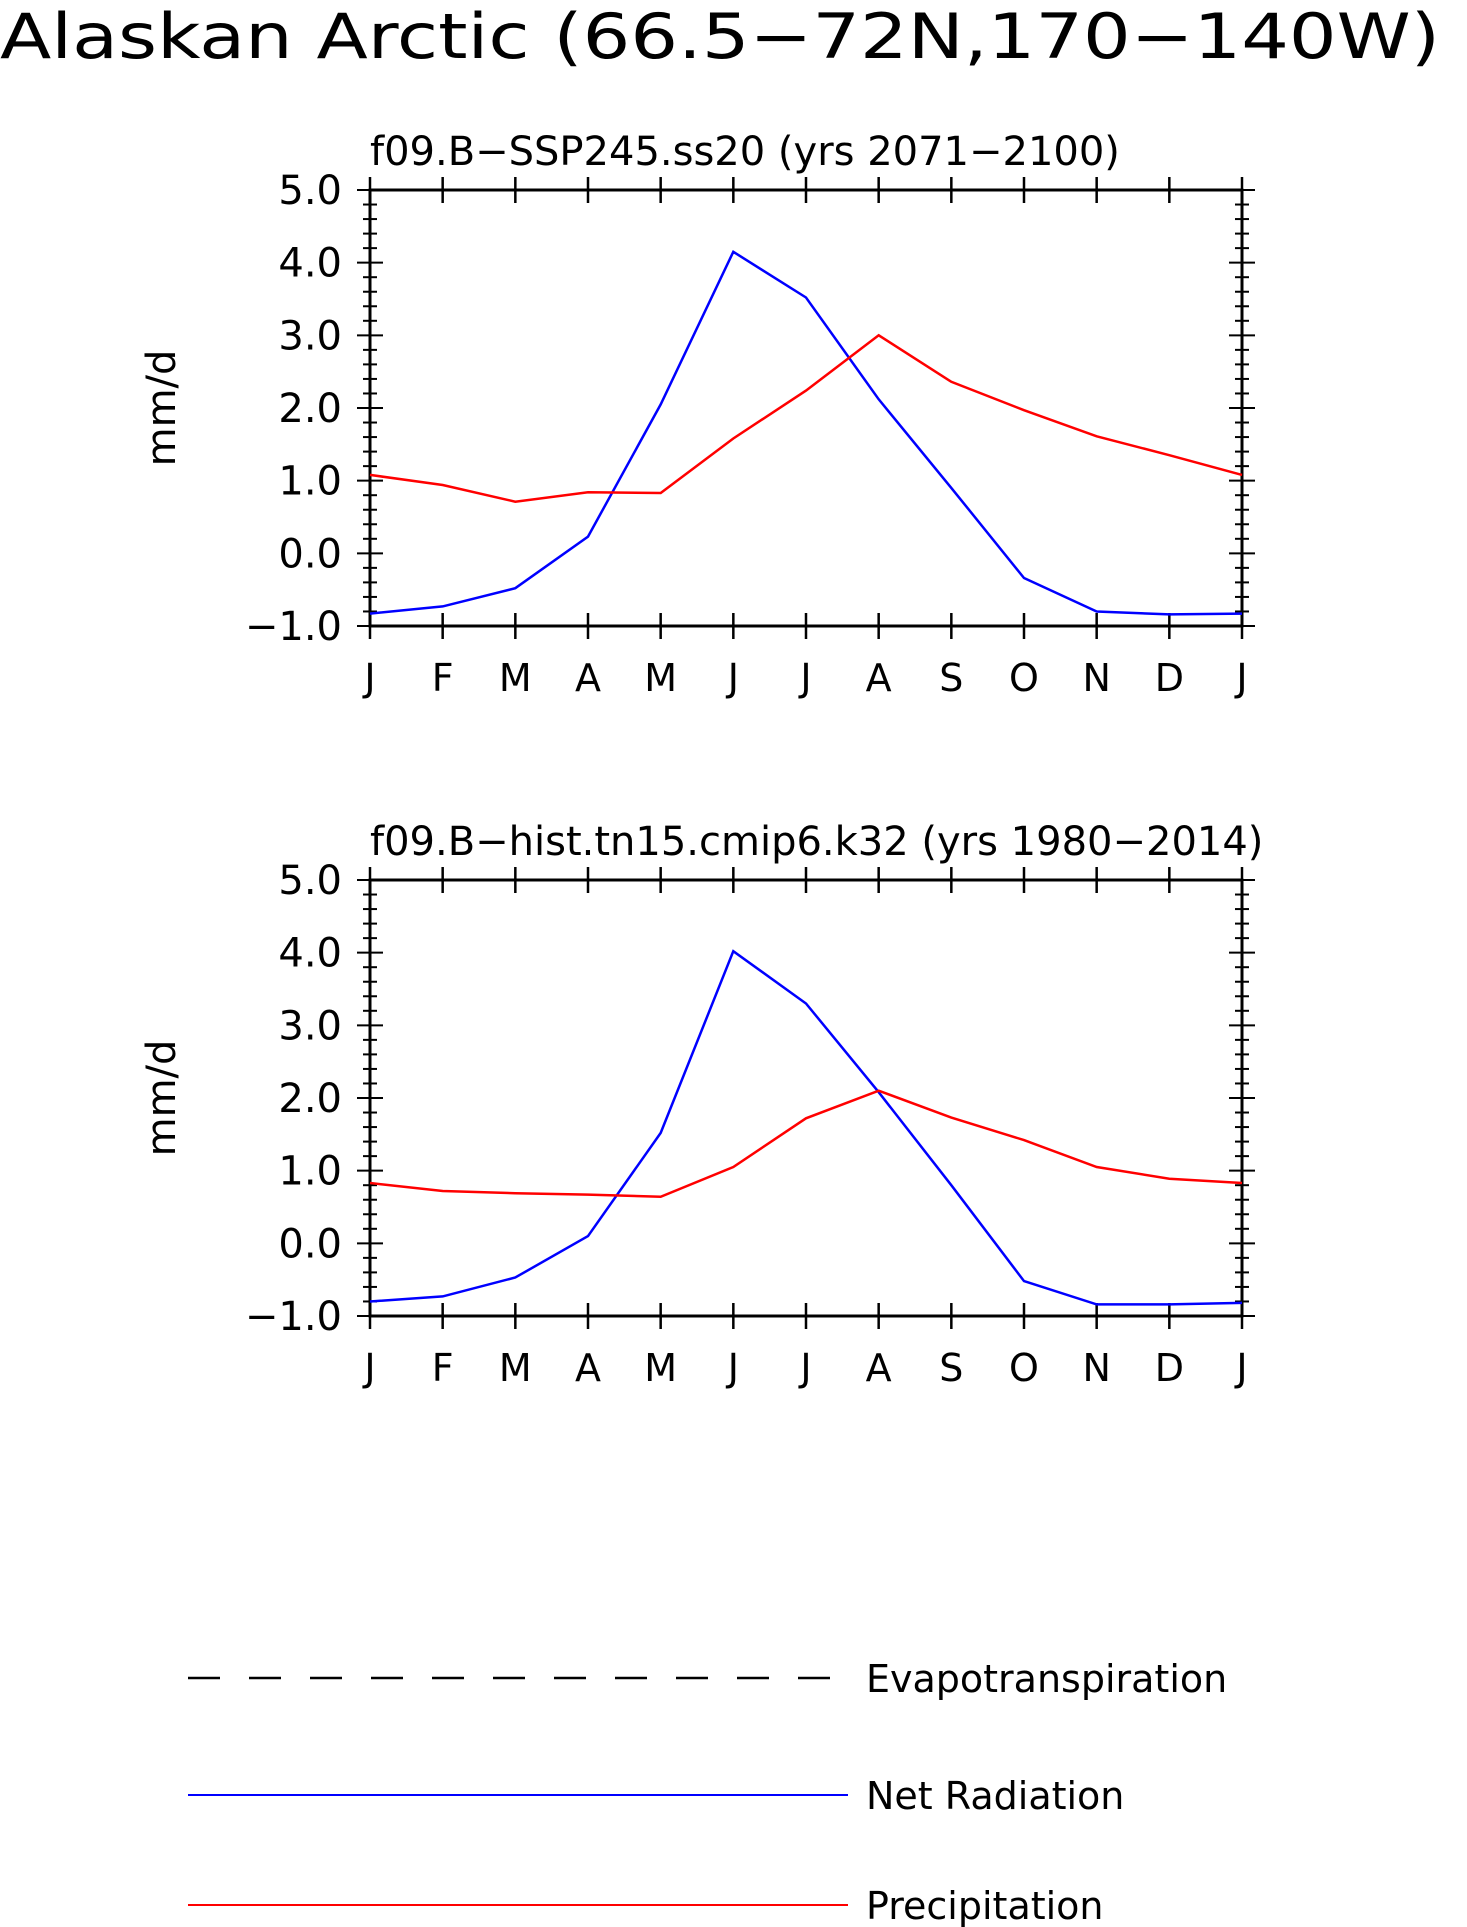 This screenshot has width=1467, height=1927. What do you see at coordinates (985, 1905) in the screenshot?
I see `legend-label-precipitation: Precipitation` at bounding box center [985, 1905].